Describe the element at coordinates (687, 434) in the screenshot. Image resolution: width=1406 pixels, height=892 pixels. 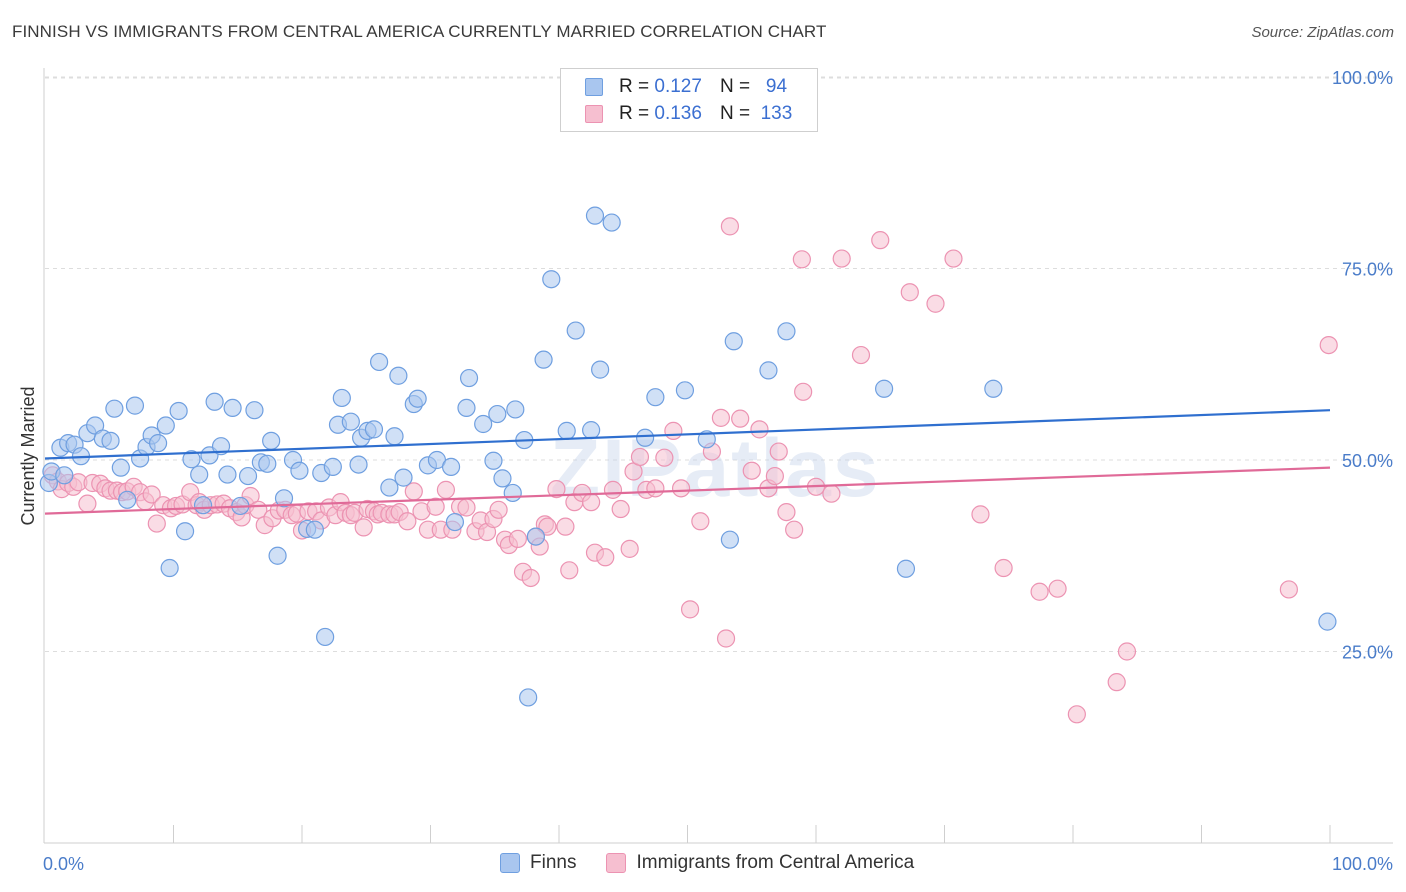
I see `finns-trend-line` at that location.